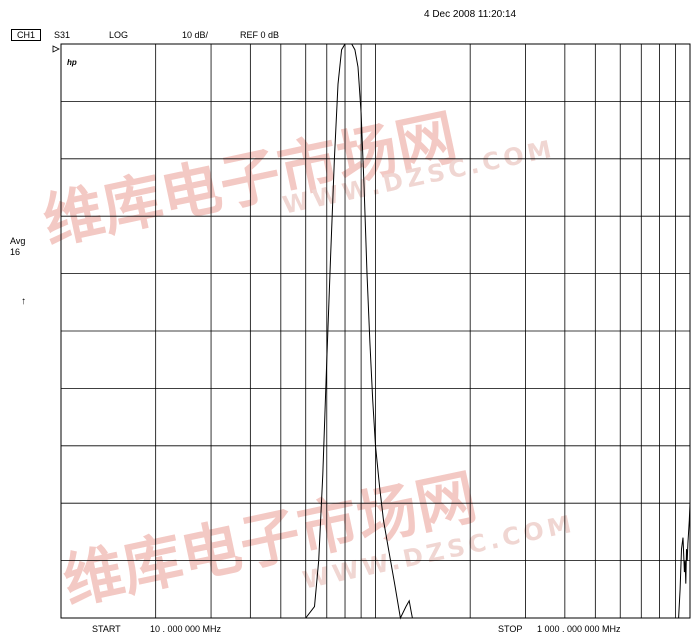 Image resolution: width=699 pixels, height=635 pixels. Describe the element at coordinates (72, 62) in the screenshot. I see `hp-logo: hp` at that location.